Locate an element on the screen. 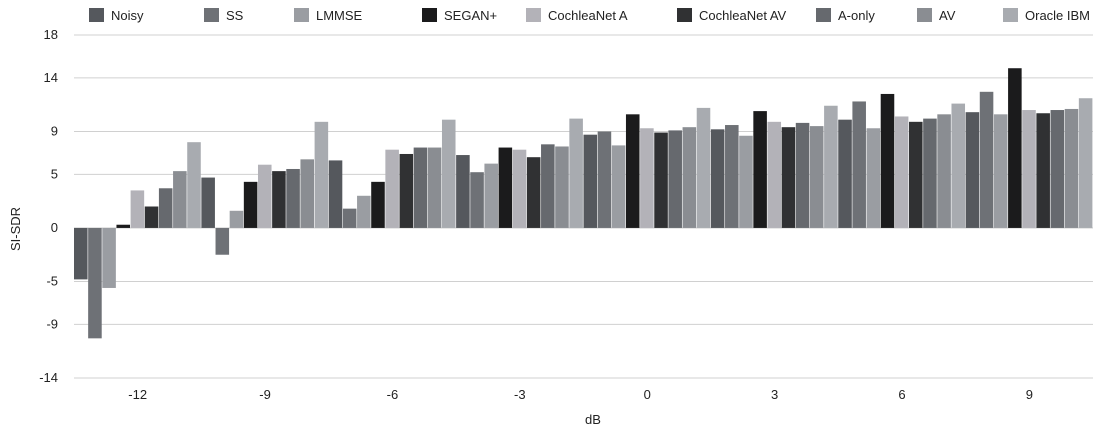 The height and width of the screenshot is (434, 1093). x-tick-label: 0 is located at coordinates (647, 394).